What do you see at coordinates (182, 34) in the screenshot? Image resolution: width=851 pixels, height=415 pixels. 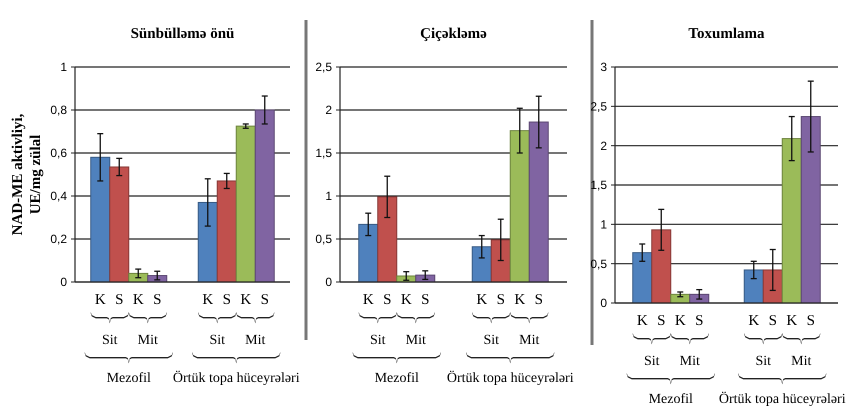 I see `chart-title: Sünbülləmə önü` at bounding box center [182, 34].